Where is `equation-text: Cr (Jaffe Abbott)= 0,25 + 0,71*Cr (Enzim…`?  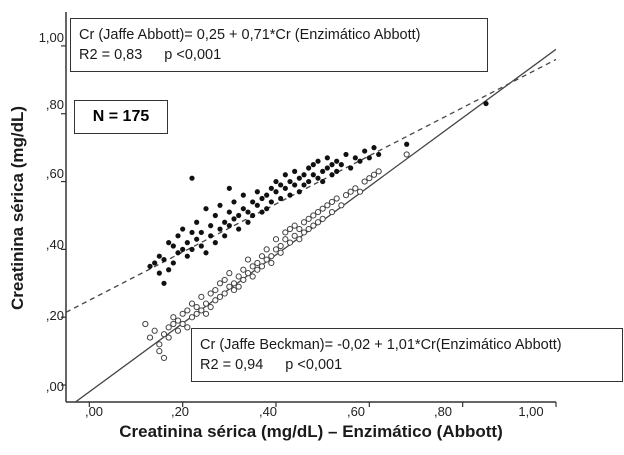
equation-text: Cr (Jaffe Abbott)= 0,25 + 0,71*Cr (Enzim… is located at coordinates (250, 35).